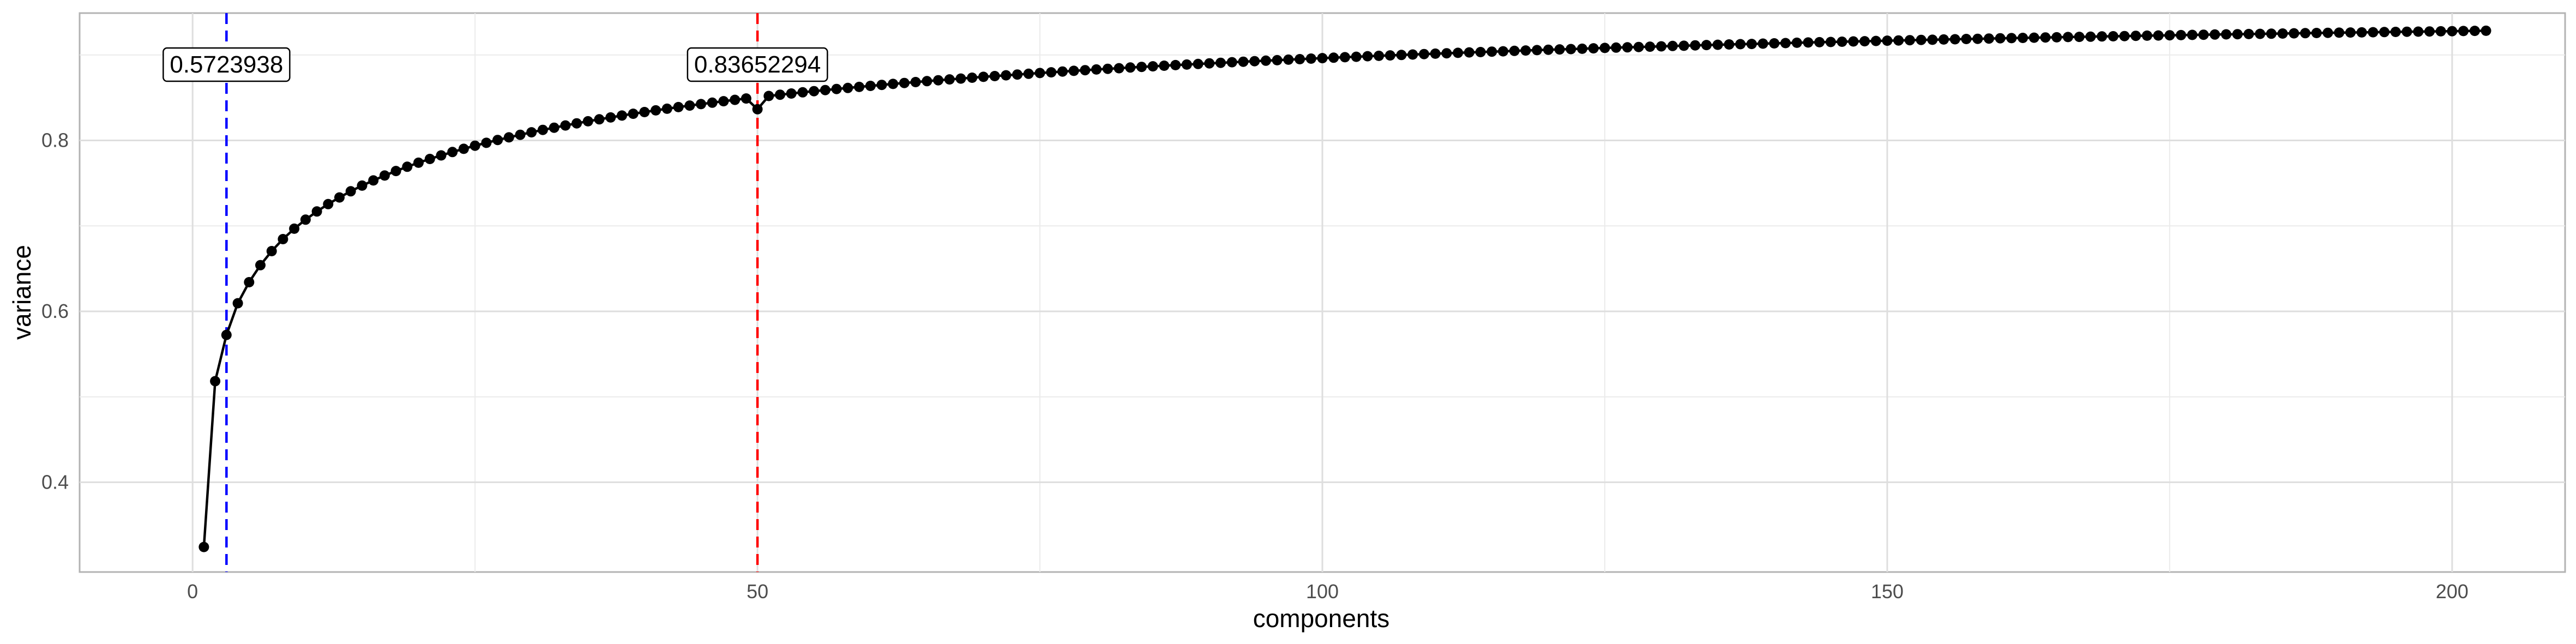  What do you see at coordinates (22, 292) in the screenshot?
I see `y-axis-title: variance` at bounding box center [22, 292].